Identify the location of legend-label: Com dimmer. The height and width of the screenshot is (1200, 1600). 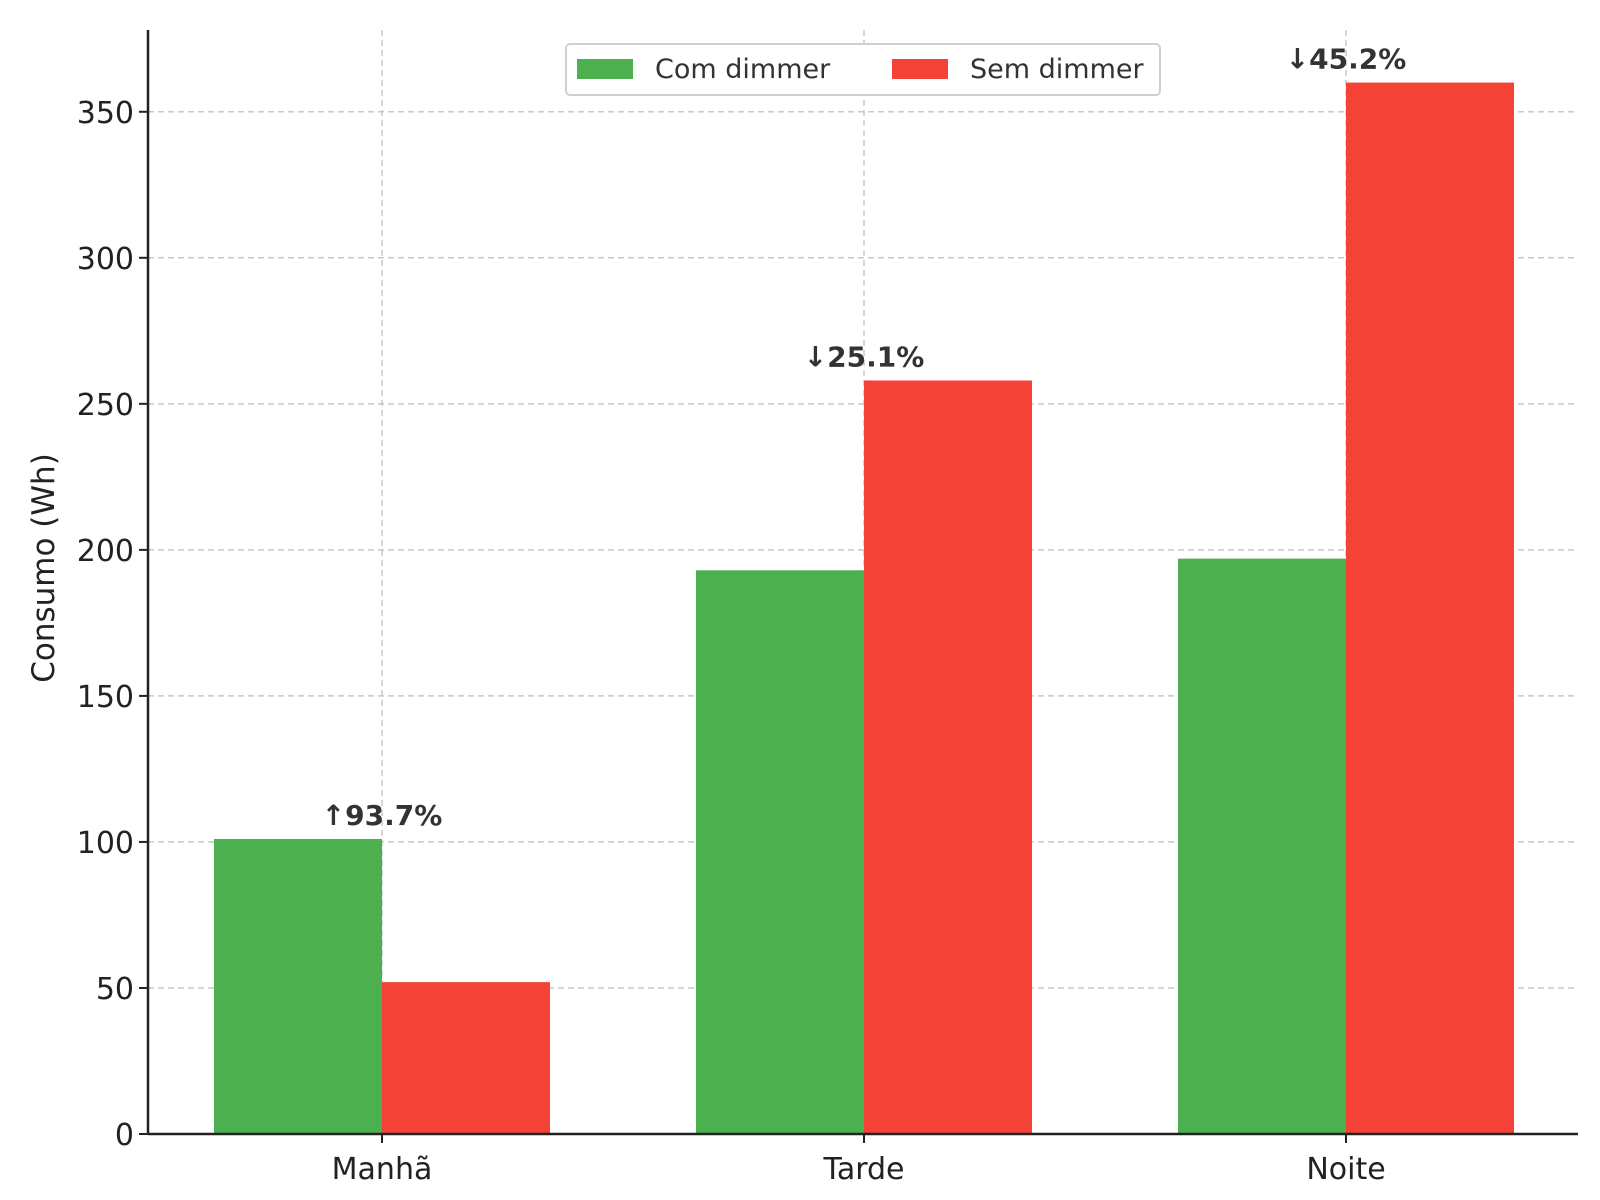
(743, 69).